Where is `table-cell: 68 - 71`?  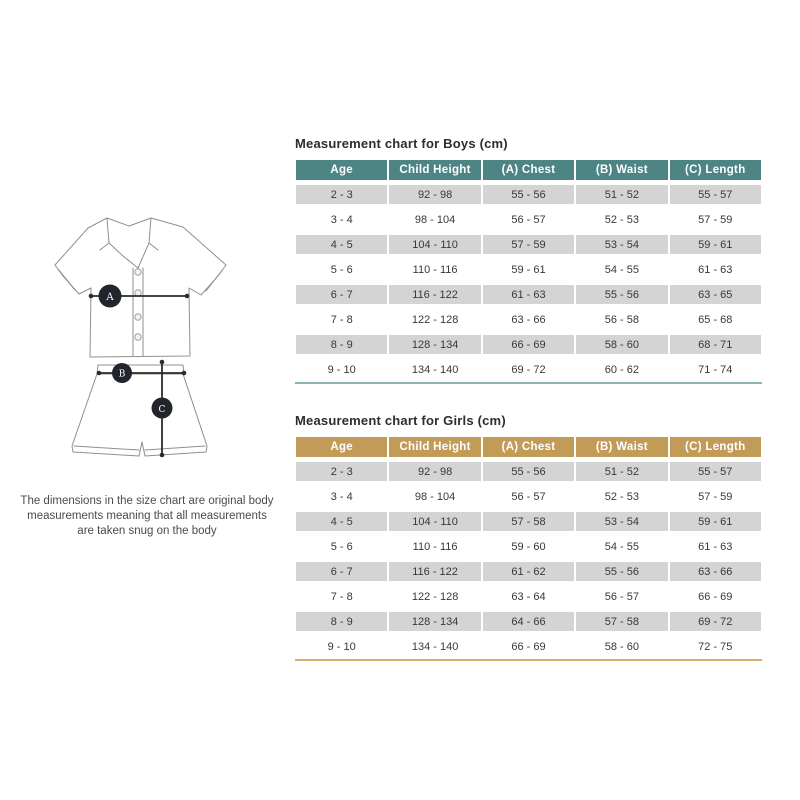 table-cell: 68 - 71 is located at coordinates (715, 344).